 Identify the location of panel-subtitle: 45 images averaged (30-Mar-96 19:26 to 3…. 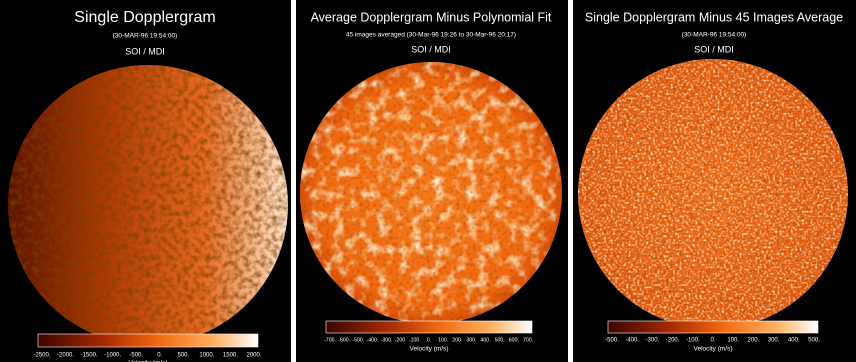
(431, 35).